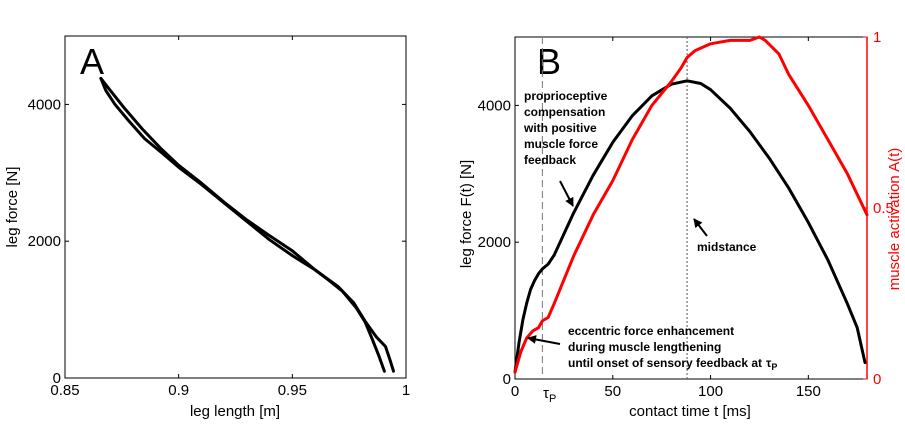 The height and width of the screenshot is (425, 905). What do you see at coordinates (292, 390) in the screenshot?
I see `x-tick-label: 0.95` at bounding box center [292, 390].